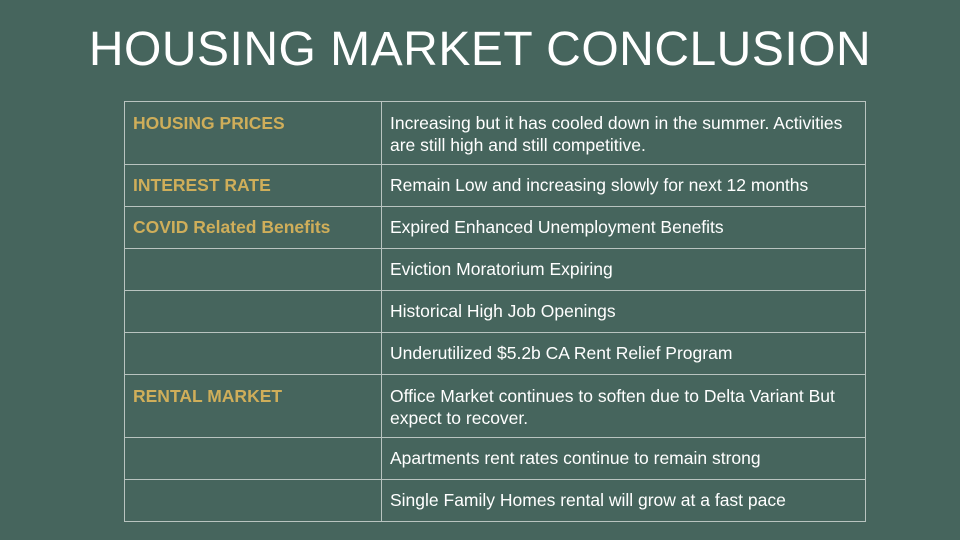 The width and height of the screenshot is (960, 540). Describe the element at coordinates (623, 311) in the screenshot. I see `row-value: Historical High Job Openings` at that location.